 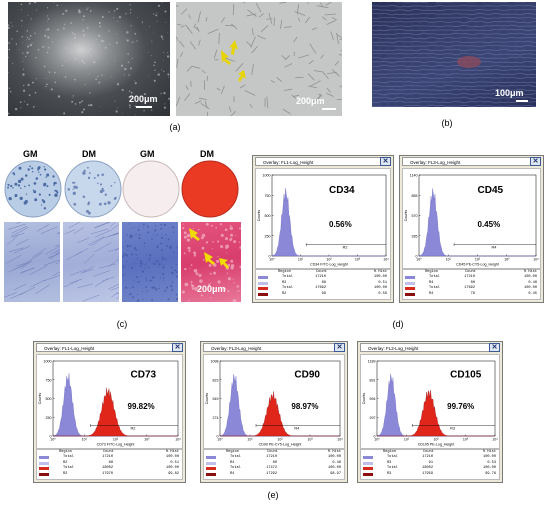 I want to click on y-tick-label: 1098, so click(x=215, y=362).